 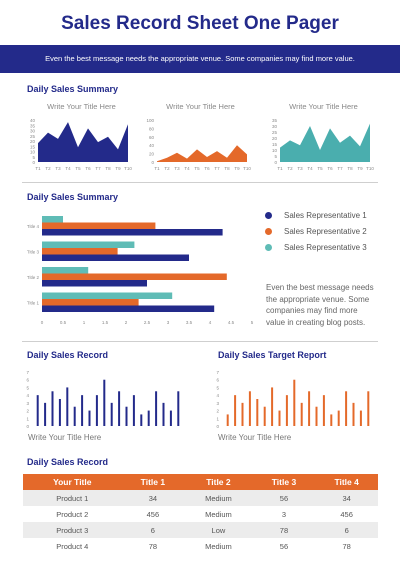 I want to click on area-chart-2-subtitle: Write Your Title Here, so click(x=200, y=106).